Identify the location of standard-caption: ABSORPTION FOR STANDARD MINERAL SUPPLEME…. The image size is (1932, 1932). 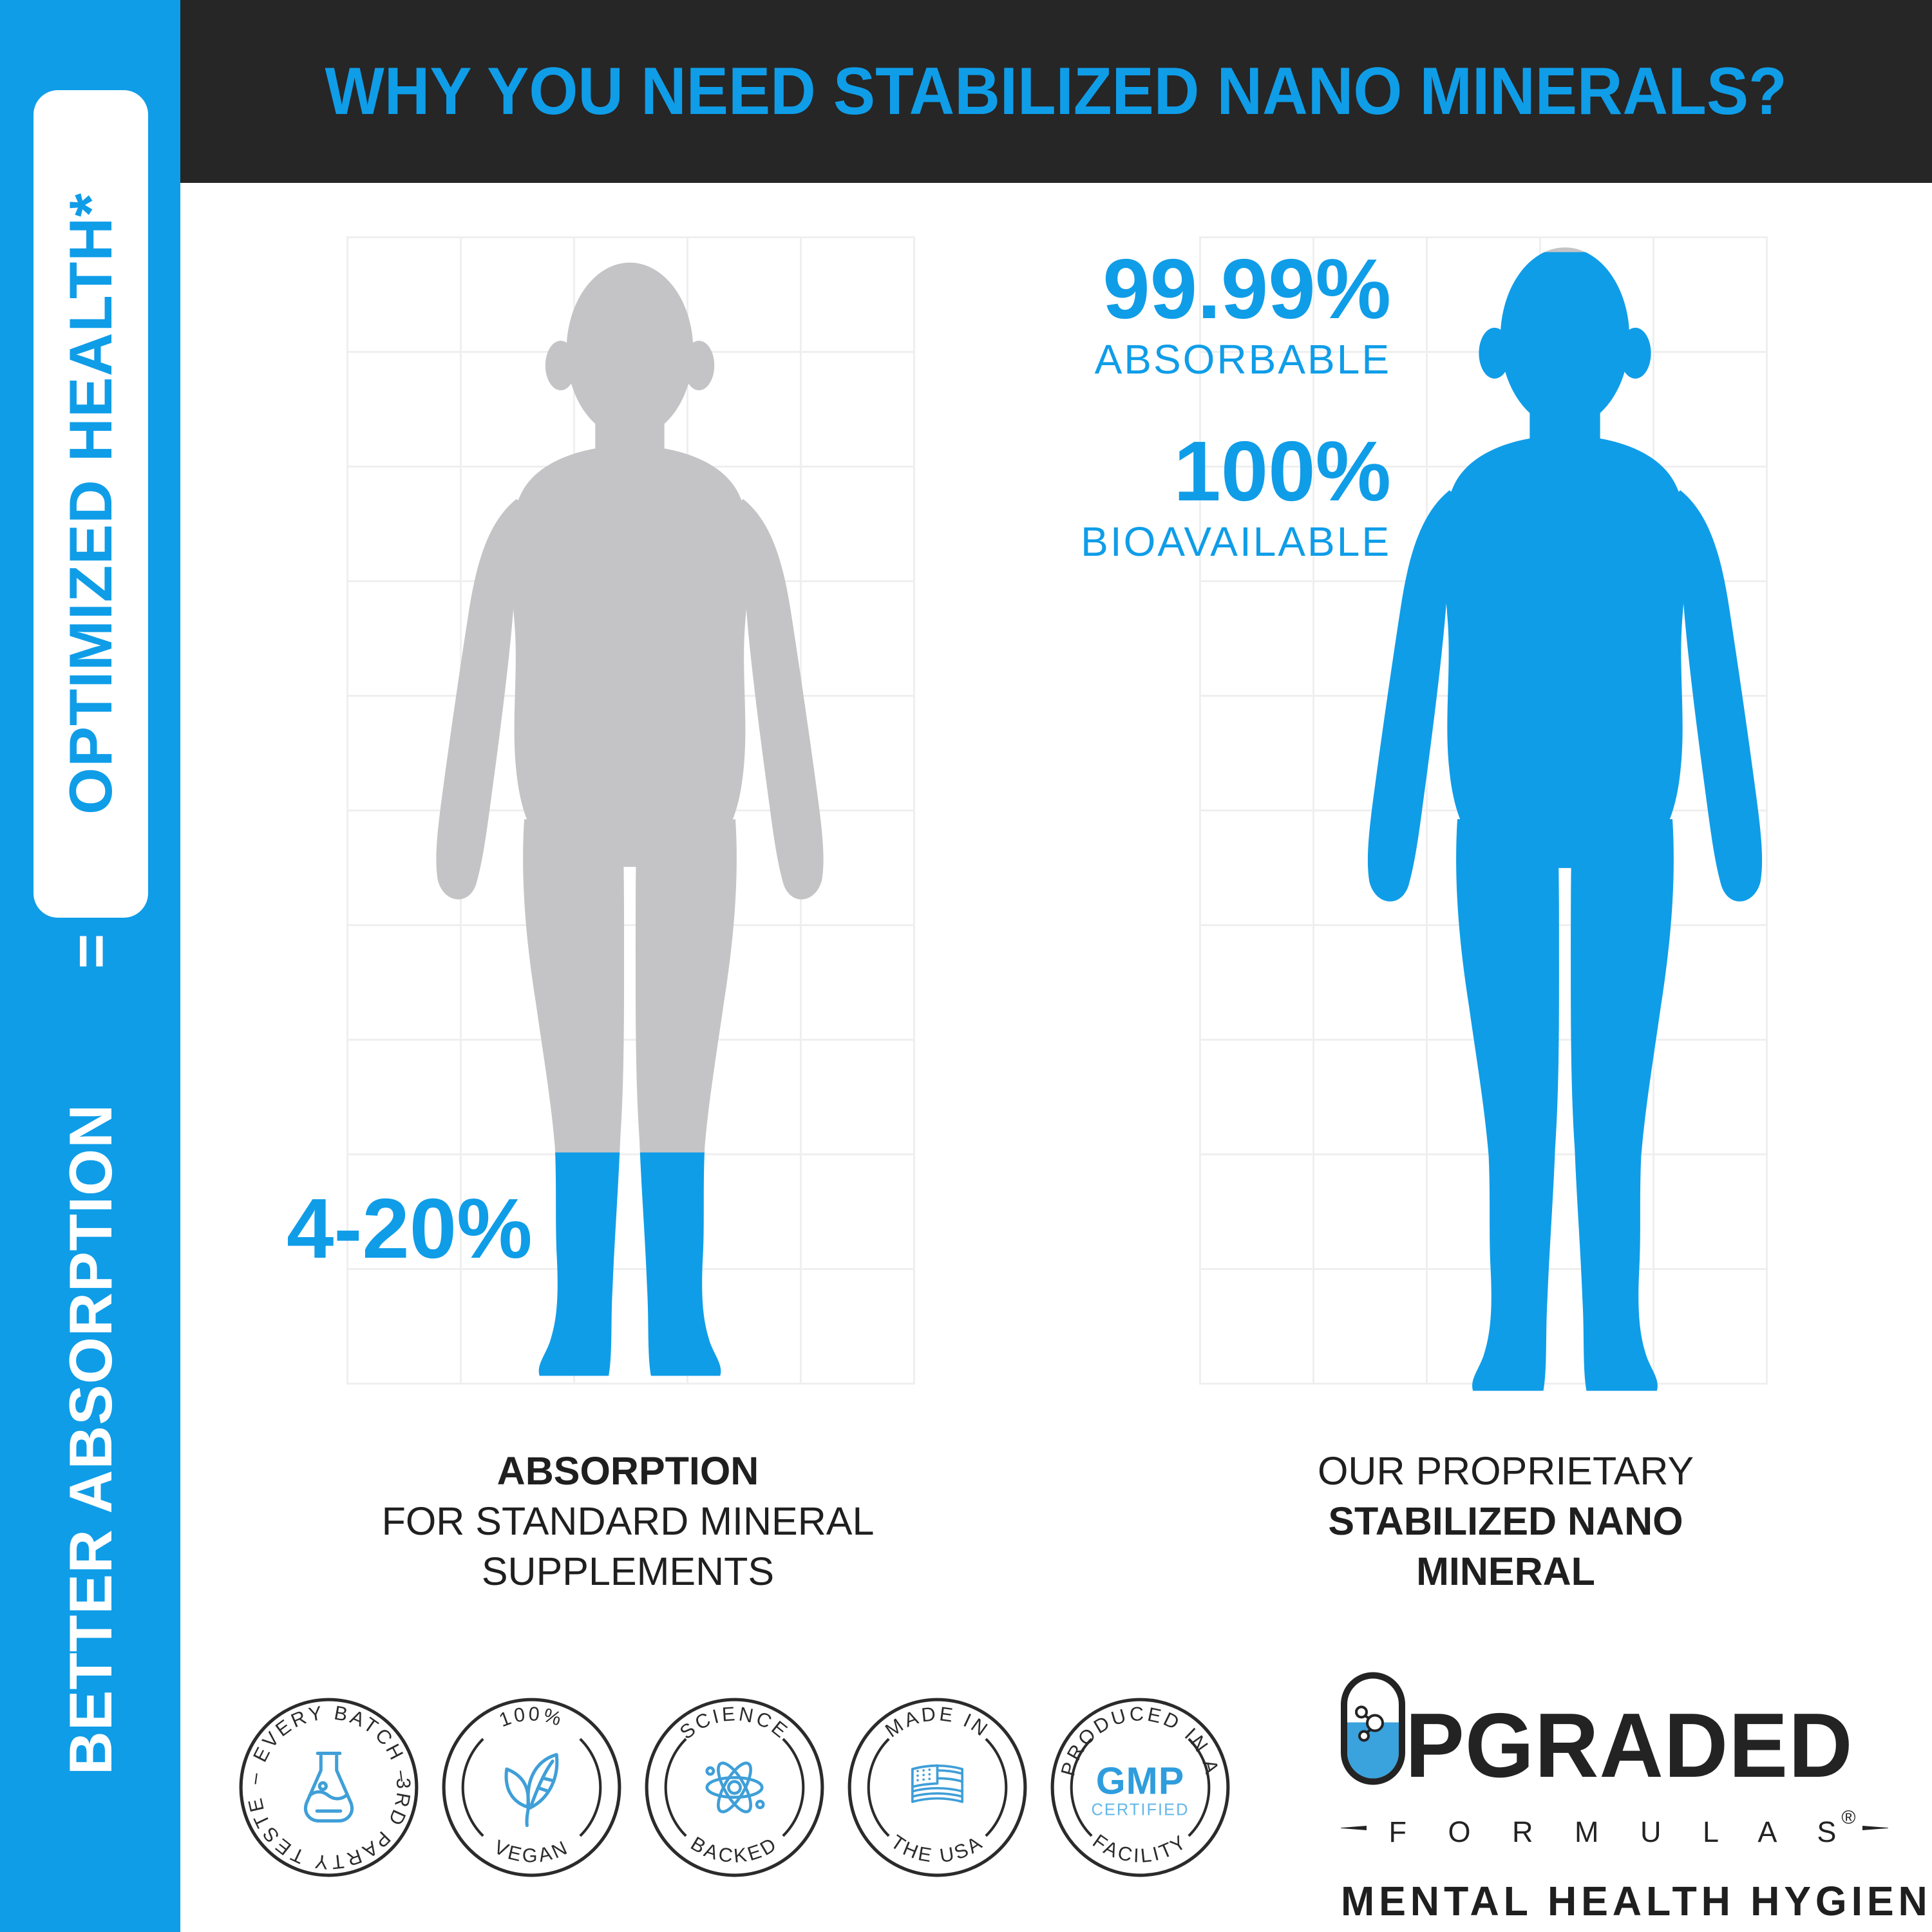
(628, 1521).